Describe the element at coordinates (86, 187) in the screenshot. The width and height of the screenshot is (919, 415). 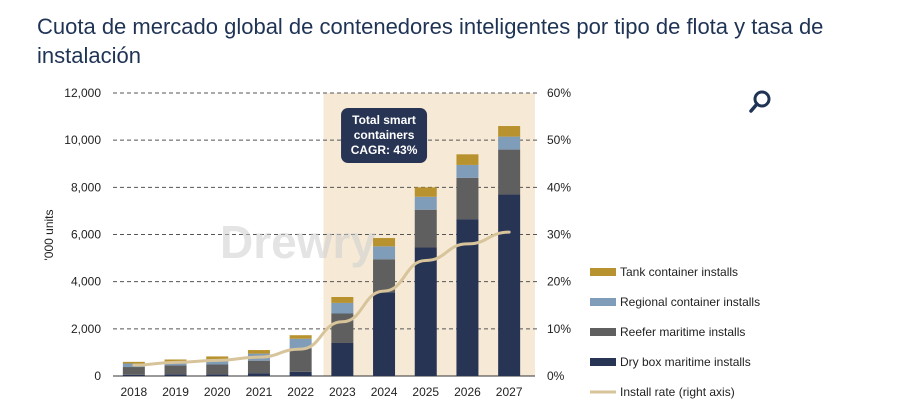
I see `y-left-tick-label: 8,000` at that location.